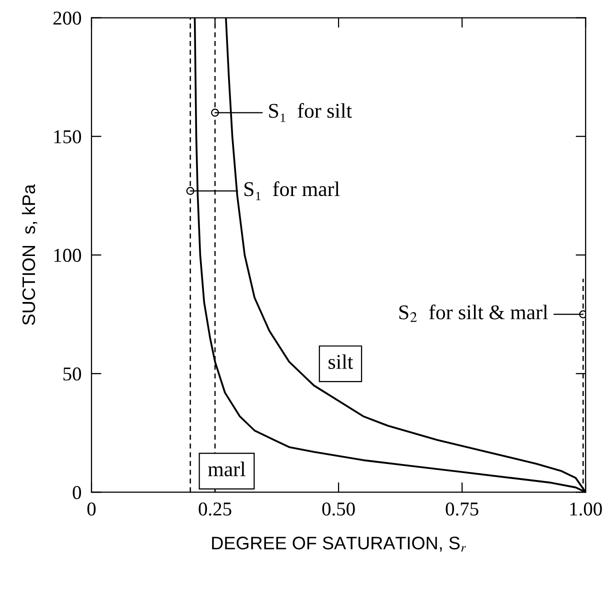  I want to click on series-label: silt, so click(341, 361).